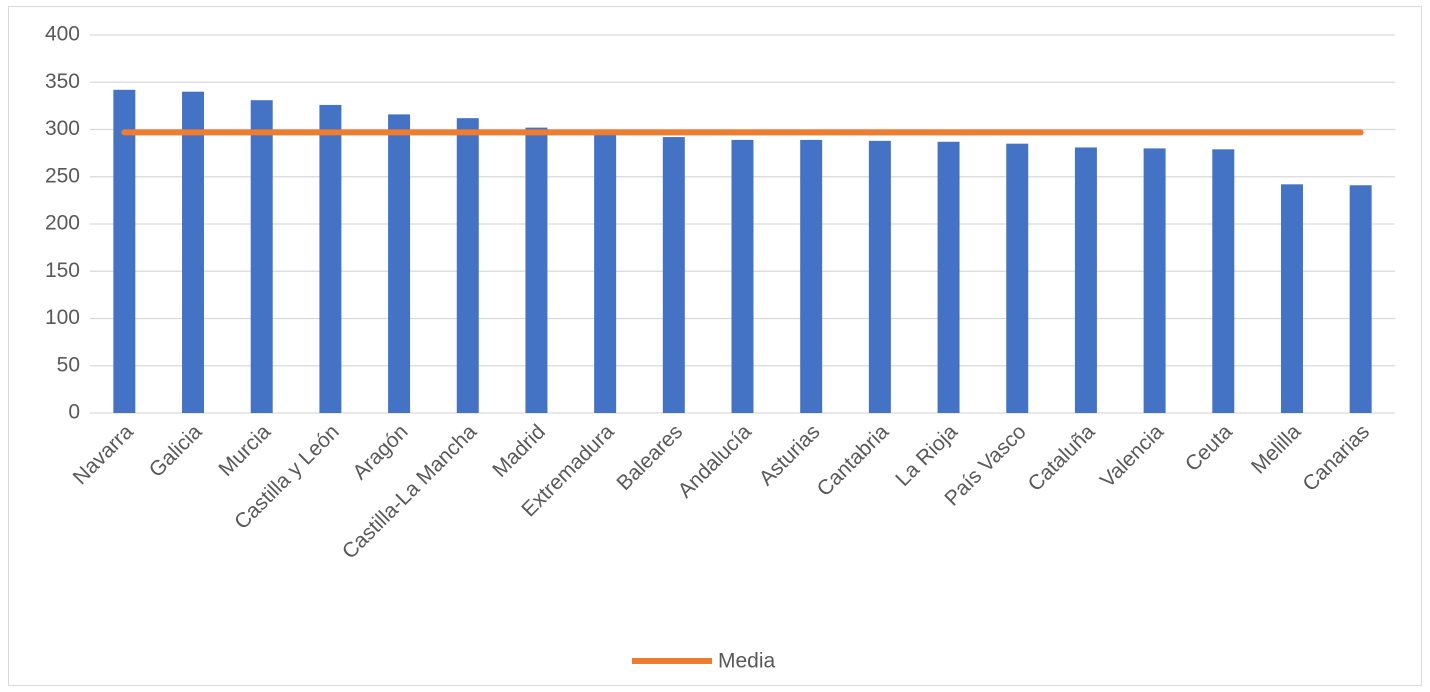 Image resolution: width=1430 pixels, height=692 pixels. Describe the element at coordinates (62, 81) in the screenshot. I see `y-tick-label: 350` at that location.